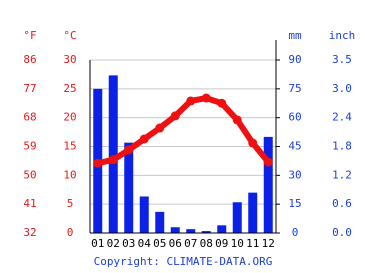 This screenshot has height=273, width=365. What do you see at coordinates (69, 117) in the screenshot?
I see `y-tick-label: 20` at bounding box center [69, 117].